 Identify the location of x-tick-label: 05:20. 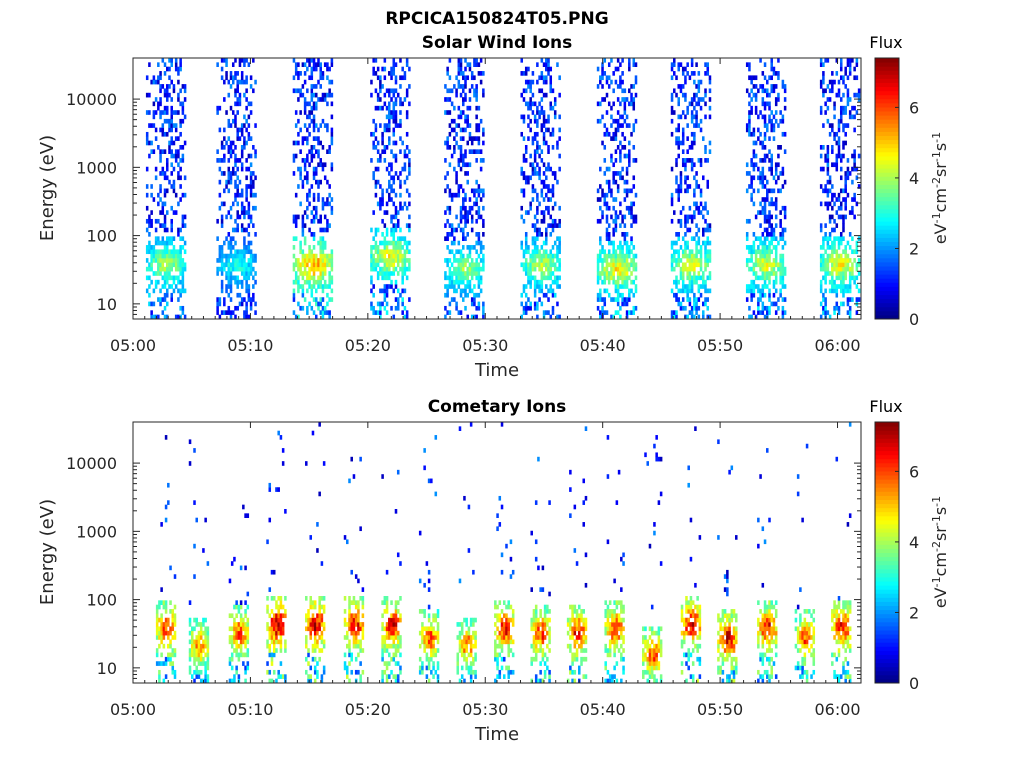
(368, 345).